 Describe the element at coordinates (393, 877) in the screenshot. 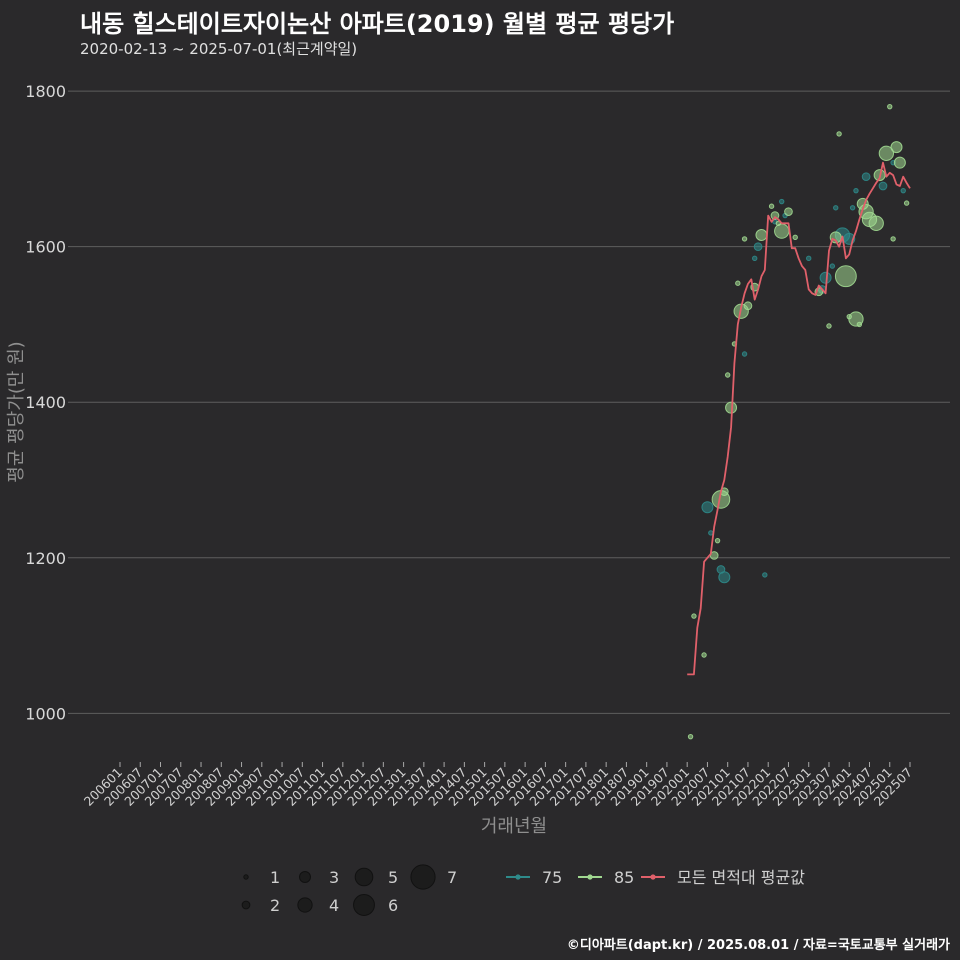

I see `size-legend-label: 5` at that location.